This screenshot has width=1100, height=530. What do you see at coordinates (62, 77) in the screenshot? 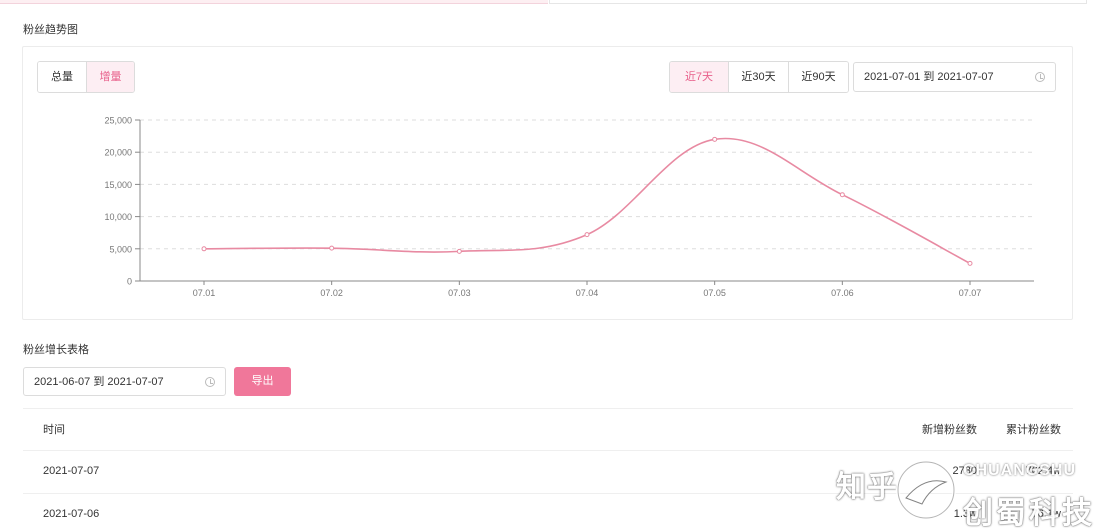
I see `total-toggle-button: 总量` at bounding box center [62, 77].